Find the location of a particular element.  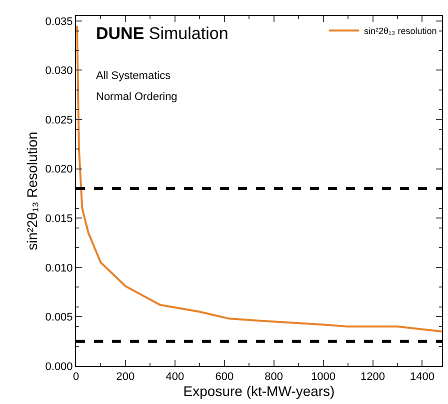

y-tick-label: 0.020 is located at coordinates (59, 170).